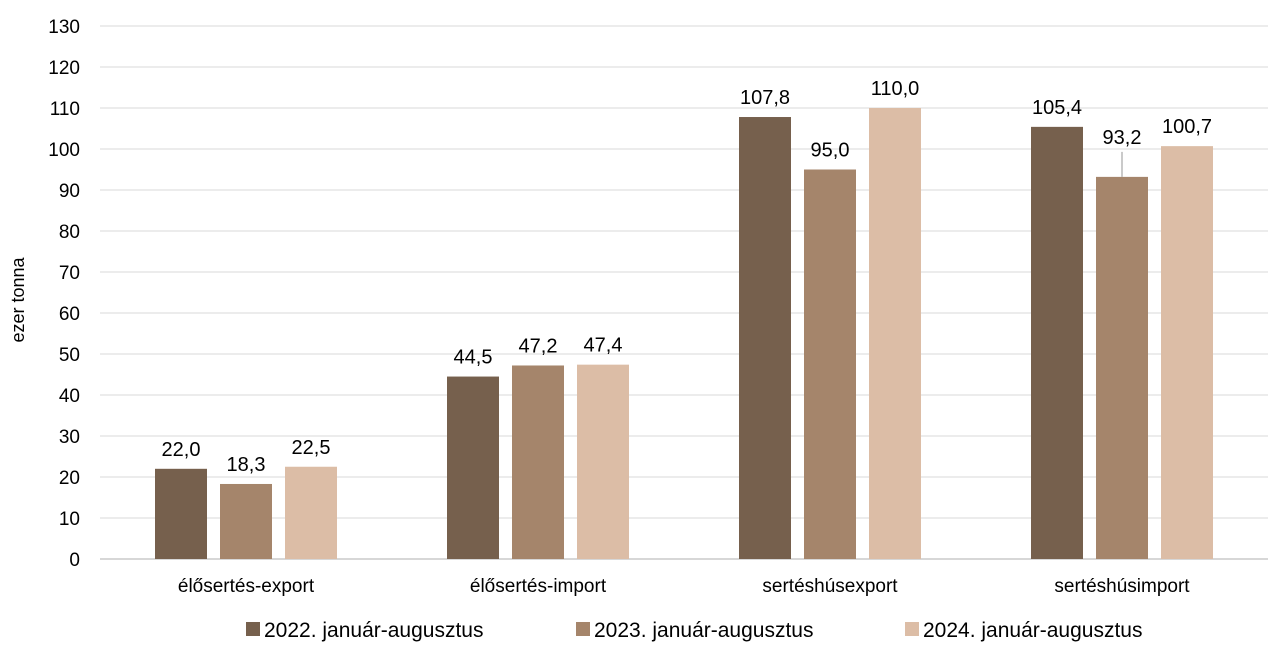 The width and height of the screenshot is (1268, 656). What do you see at coordinates (69, 273) in the screenshot?
I see `y-tick-label: 70` at bounding box center [69, 273].